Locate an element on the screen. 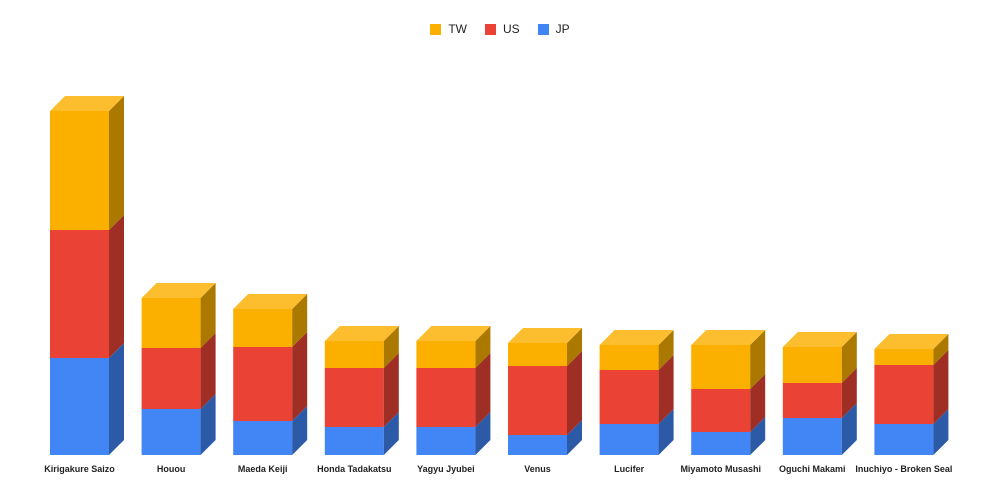 This screenshot has width=1000, height=500. bar-maeda-keiji-us is located at coordinates (263, 384).